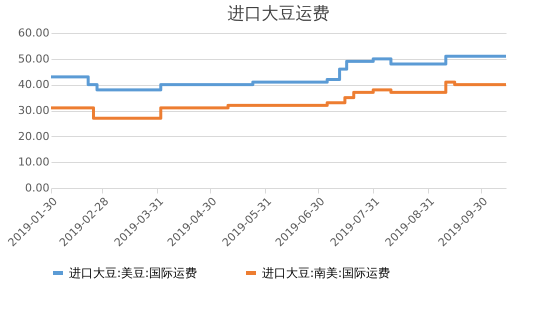  What do you see at coordinates (326, 273) in the screenshot?
I see `legend-label: 进口大豆:南美:国际运费` at bounding box center [326, 273].